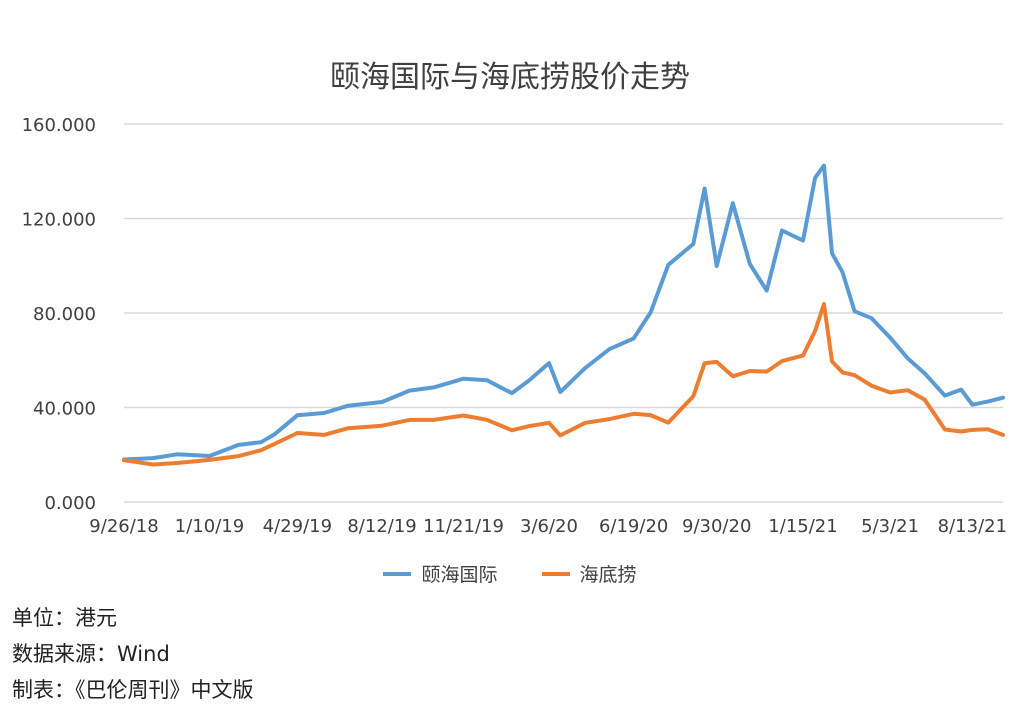  I want to click on y-tick-label: 40.000, so click(64, 409).